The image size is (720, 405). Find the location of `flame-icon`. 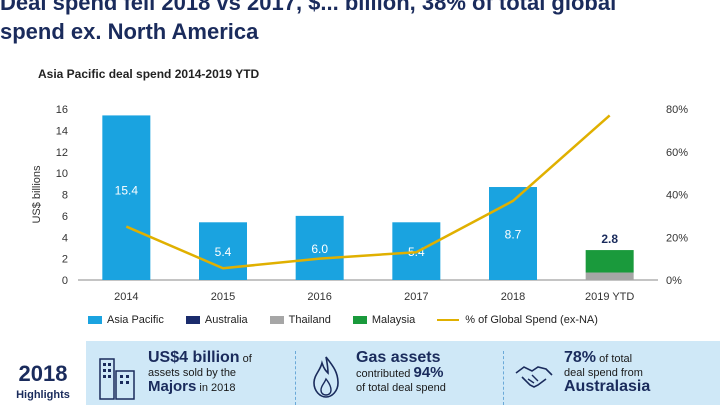

flame-icon is located at coordinates (326, 377).